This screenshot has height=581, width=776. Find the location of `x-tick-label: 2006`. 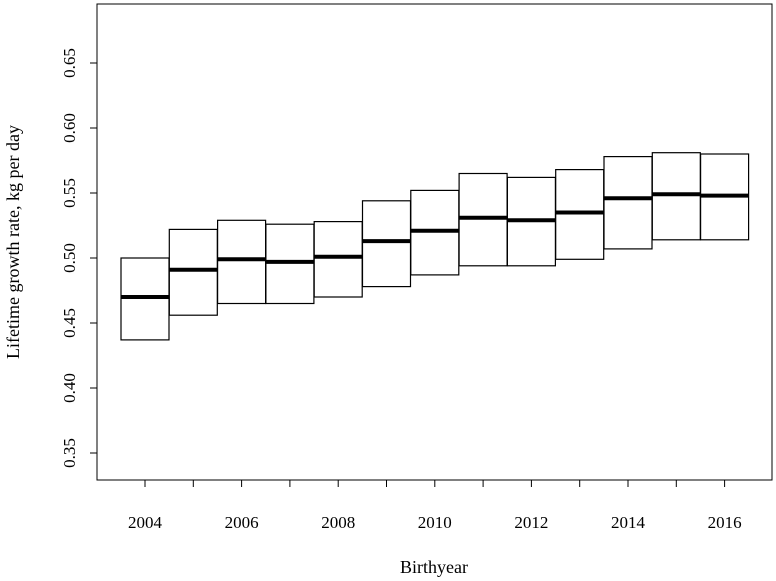

x-tick-label: 2006 is located at coordinates (242, 522).